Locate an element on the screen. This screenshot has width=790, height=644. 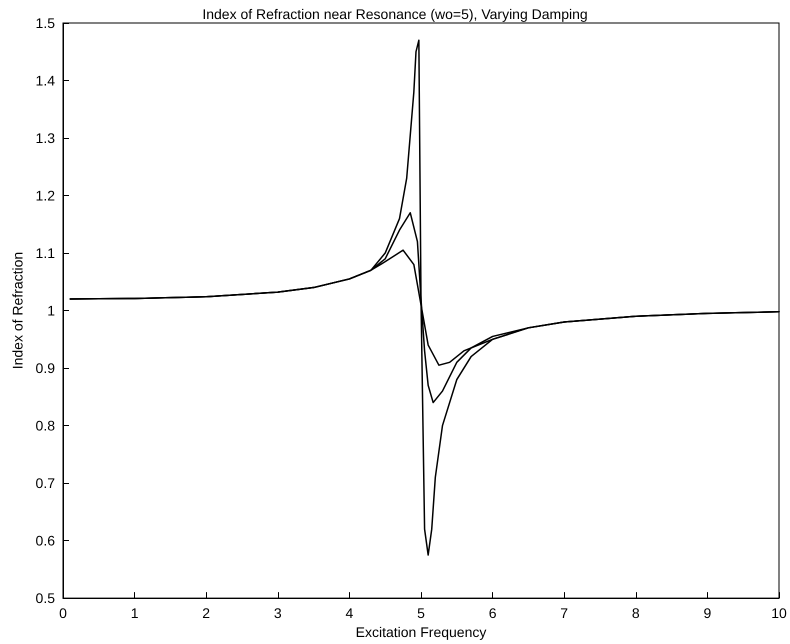
y-tick-label: 1.5 is located at coordinates (46, 23).